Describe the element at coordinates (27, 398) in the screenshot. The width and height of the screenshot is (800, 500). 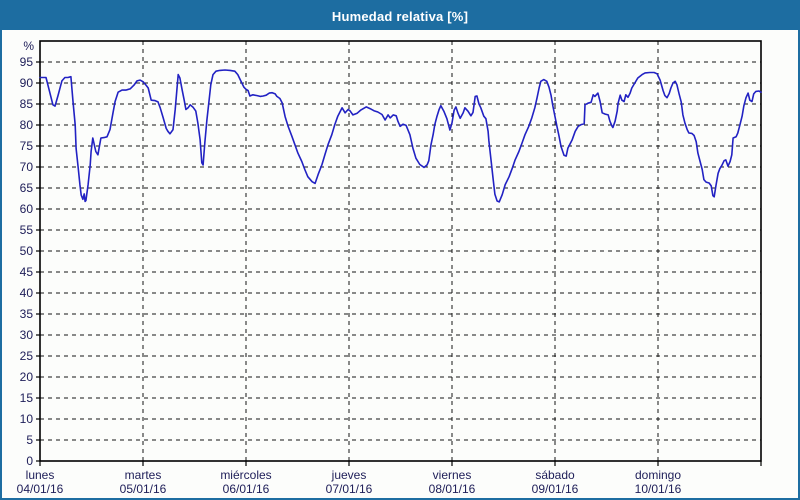
I see `y-tick-label: 15` at that location.